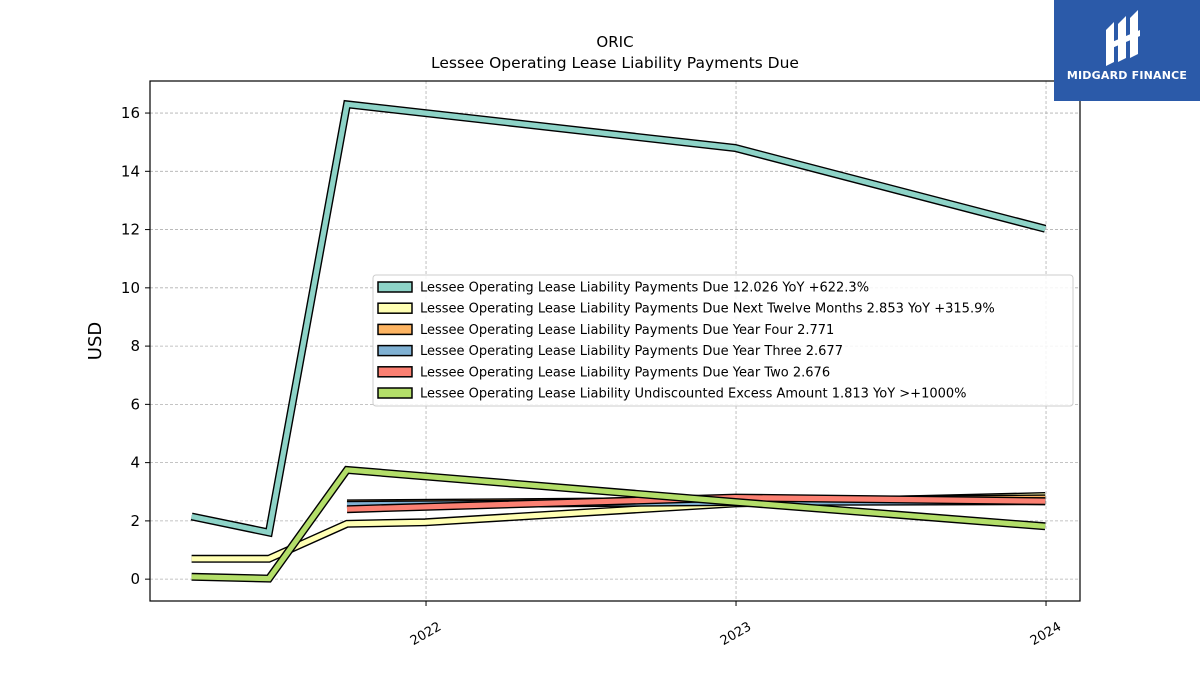  What do you see at coordinates (130, 113) in the screenshot?
I see `y-tick-label: 16` at bounding box center [130, 113].